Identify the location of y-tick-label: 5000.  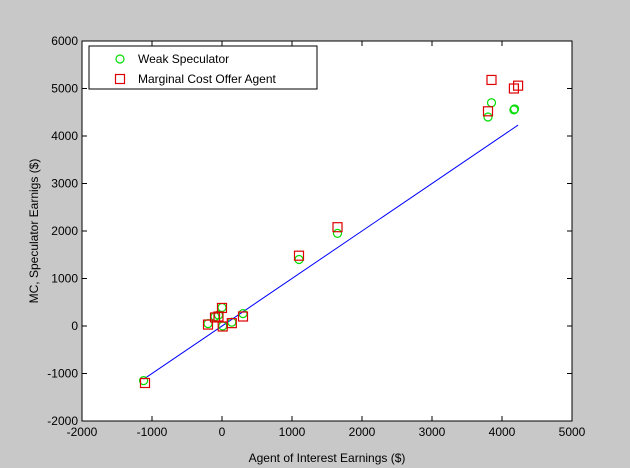
(64, 89).